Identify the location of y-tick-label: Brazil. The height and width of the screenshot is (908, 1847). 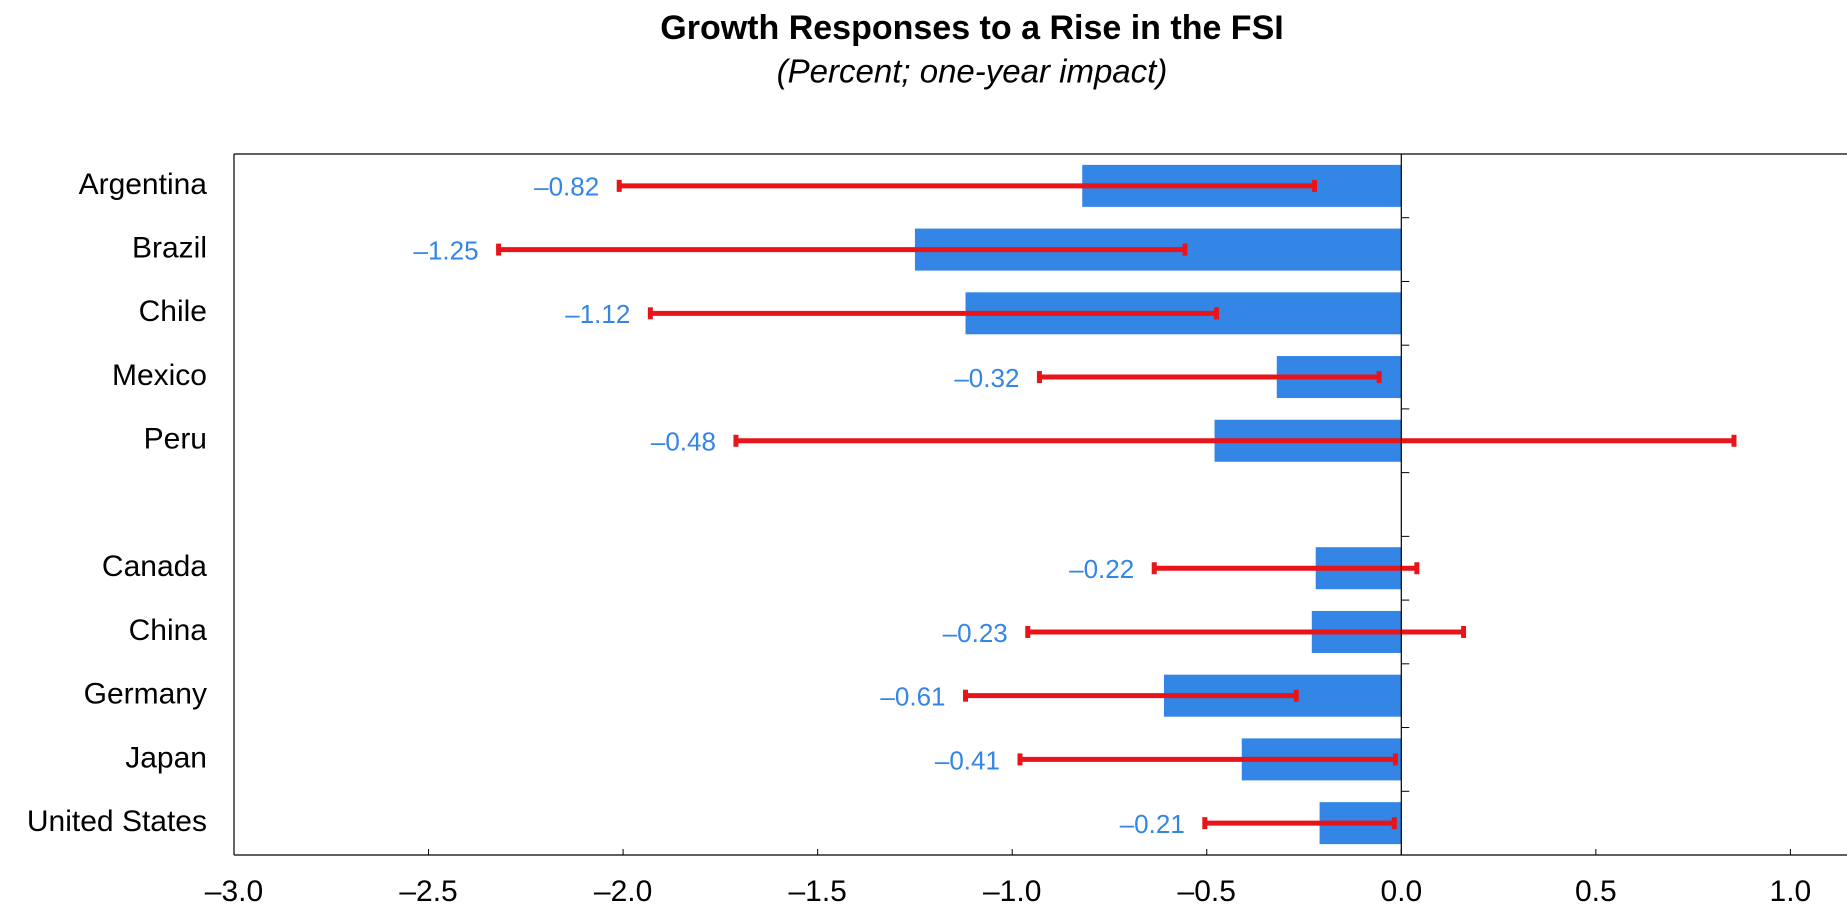
(169, 248).